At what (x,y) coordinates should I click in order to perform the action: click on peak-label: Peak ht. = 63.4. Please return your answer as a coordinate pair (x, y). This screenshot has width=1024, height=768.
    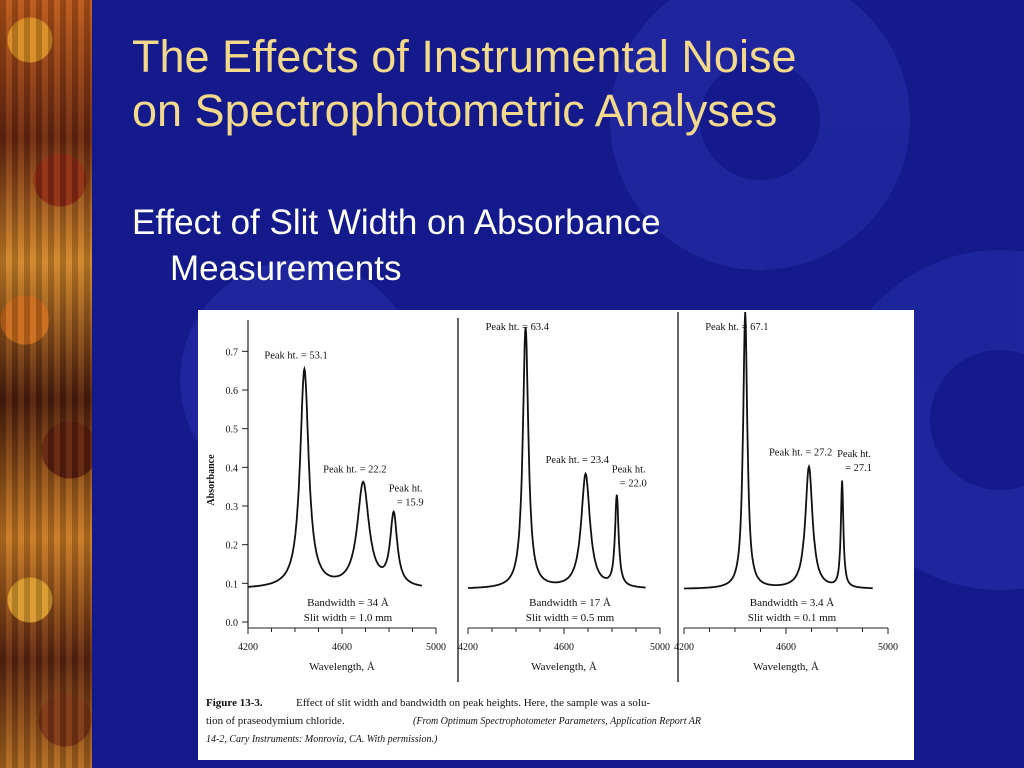
    Looking at the image, I should click on (518, 327).